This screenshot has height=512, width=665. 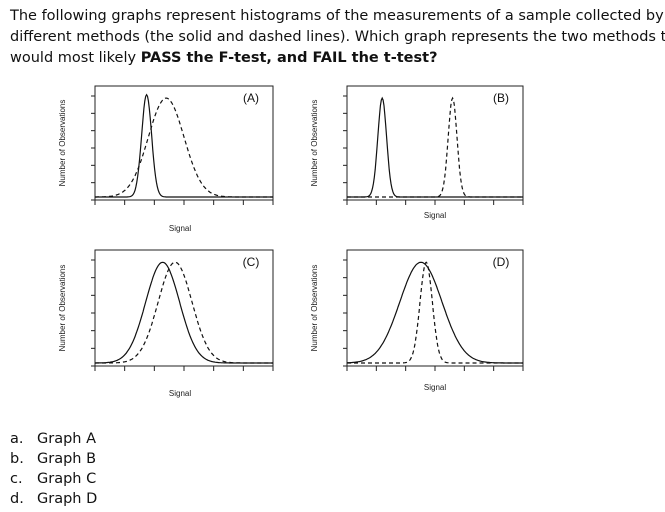 What do you see at coordinates (17, 459) in the screenshot?
I see `option-letter: b.` at bounding box center [17, 459].